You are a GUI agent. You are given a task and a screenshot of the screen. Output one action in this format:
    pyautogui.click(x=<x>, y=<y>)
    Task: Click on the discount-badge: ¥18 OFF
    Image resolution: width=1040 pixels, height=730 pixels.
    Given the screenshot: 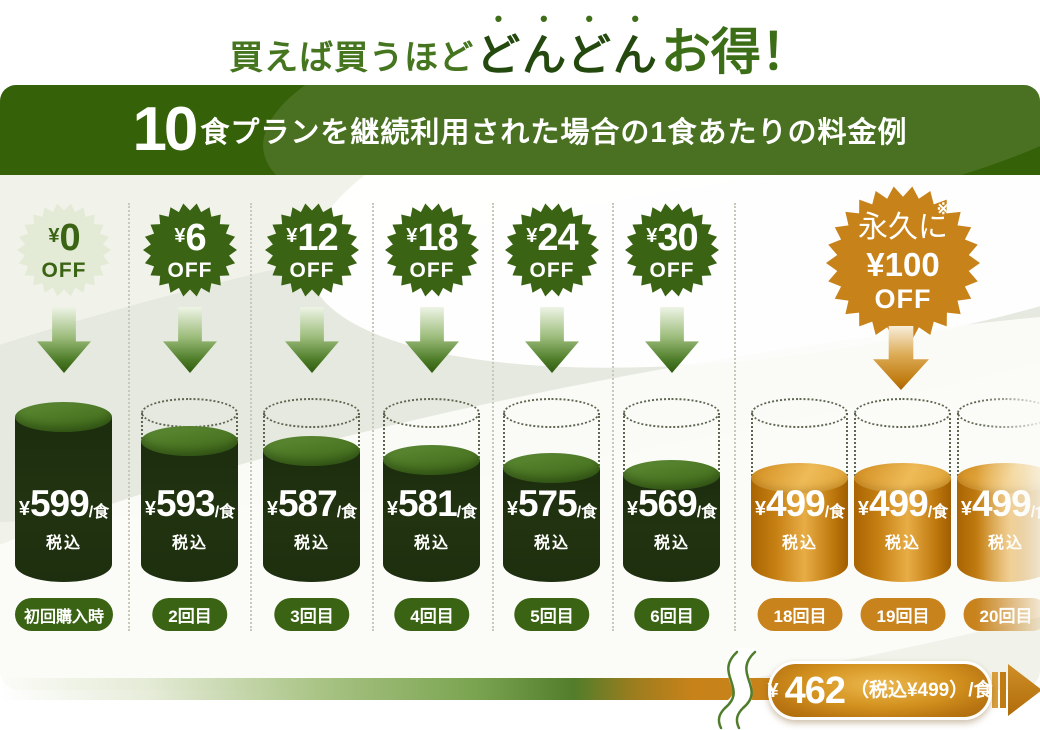 What is the action you would take?
    pyautogui.click(x=432, y=250)
    